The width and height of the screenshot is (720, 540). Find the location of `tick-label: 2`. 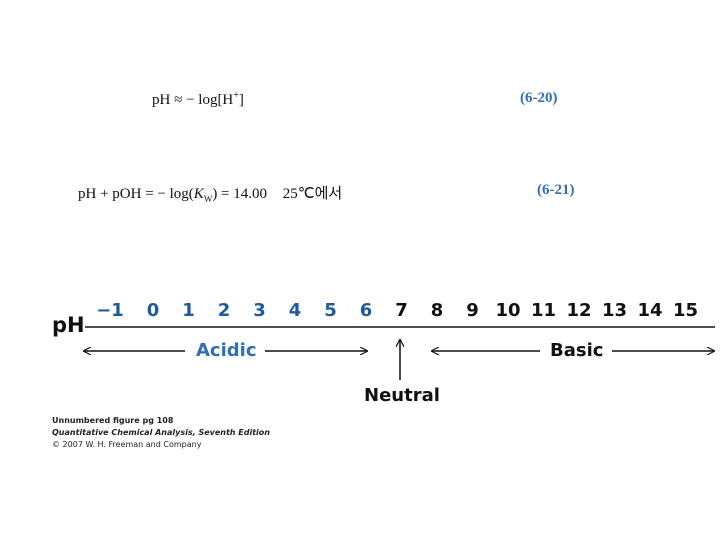

tick-label: 2 is located at coordinates (224, 310).